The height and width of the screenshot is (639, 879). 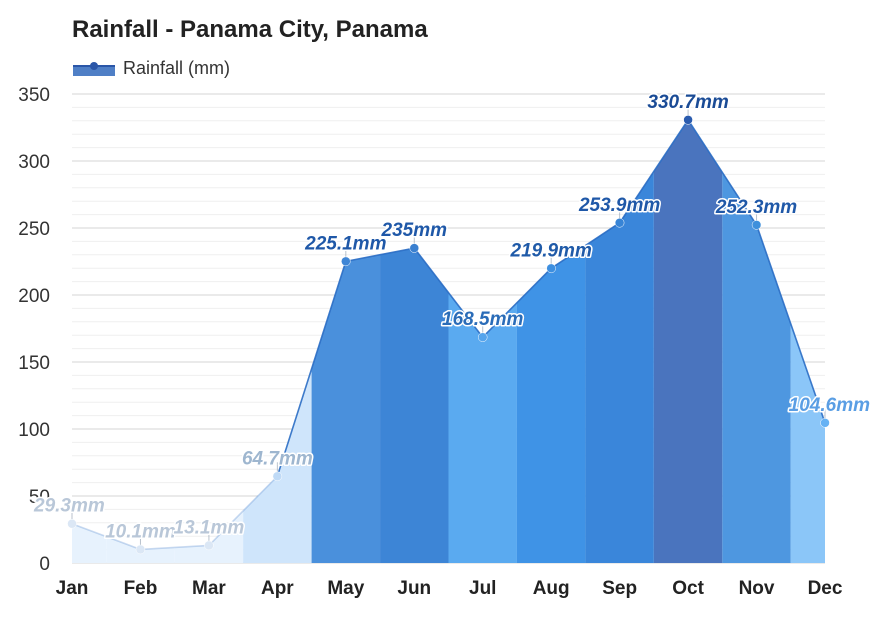 I want to click on area-band-aug, so click(x=551, y=404).